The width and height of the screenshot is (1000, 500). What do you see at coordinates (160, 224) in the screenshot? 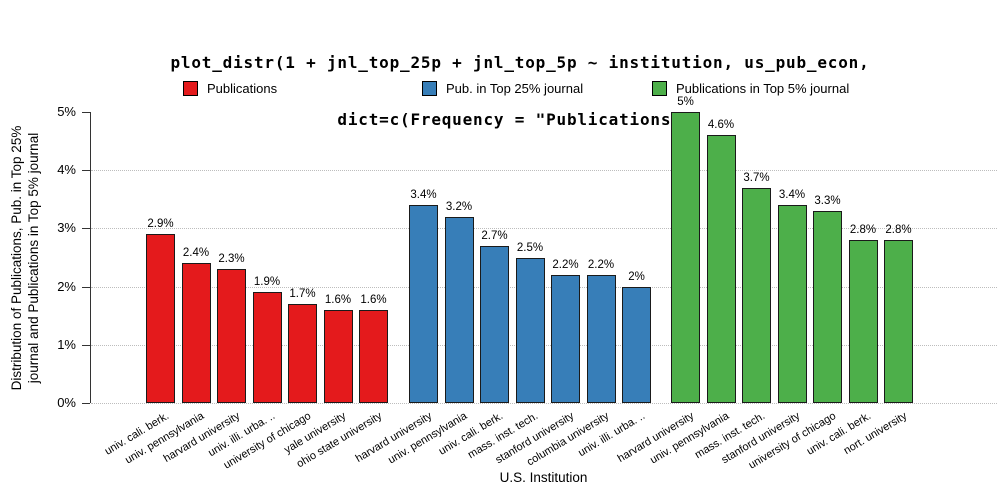
I see `bar-value-label: 2.9%` at bounding box center [160, 224].